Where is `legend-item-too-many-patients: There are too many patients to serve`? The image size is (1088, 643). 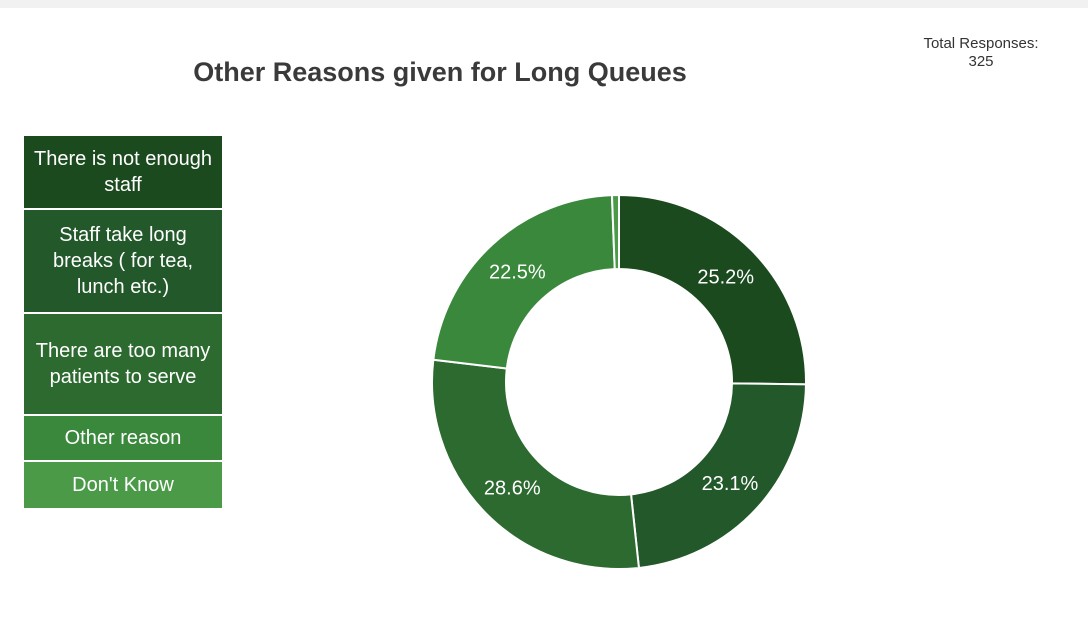 legend-item-too-many-patients: There are too many patients to serve is located at coordinates (123, 365).